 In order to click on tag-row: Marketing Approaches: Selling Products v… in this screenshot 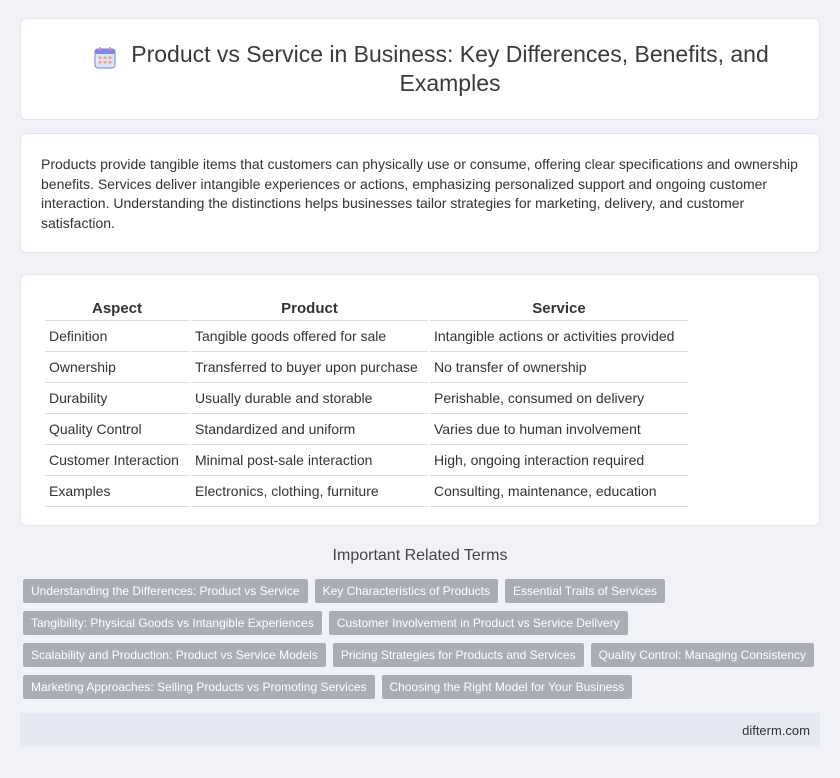, I will do `click(423, 687)`.